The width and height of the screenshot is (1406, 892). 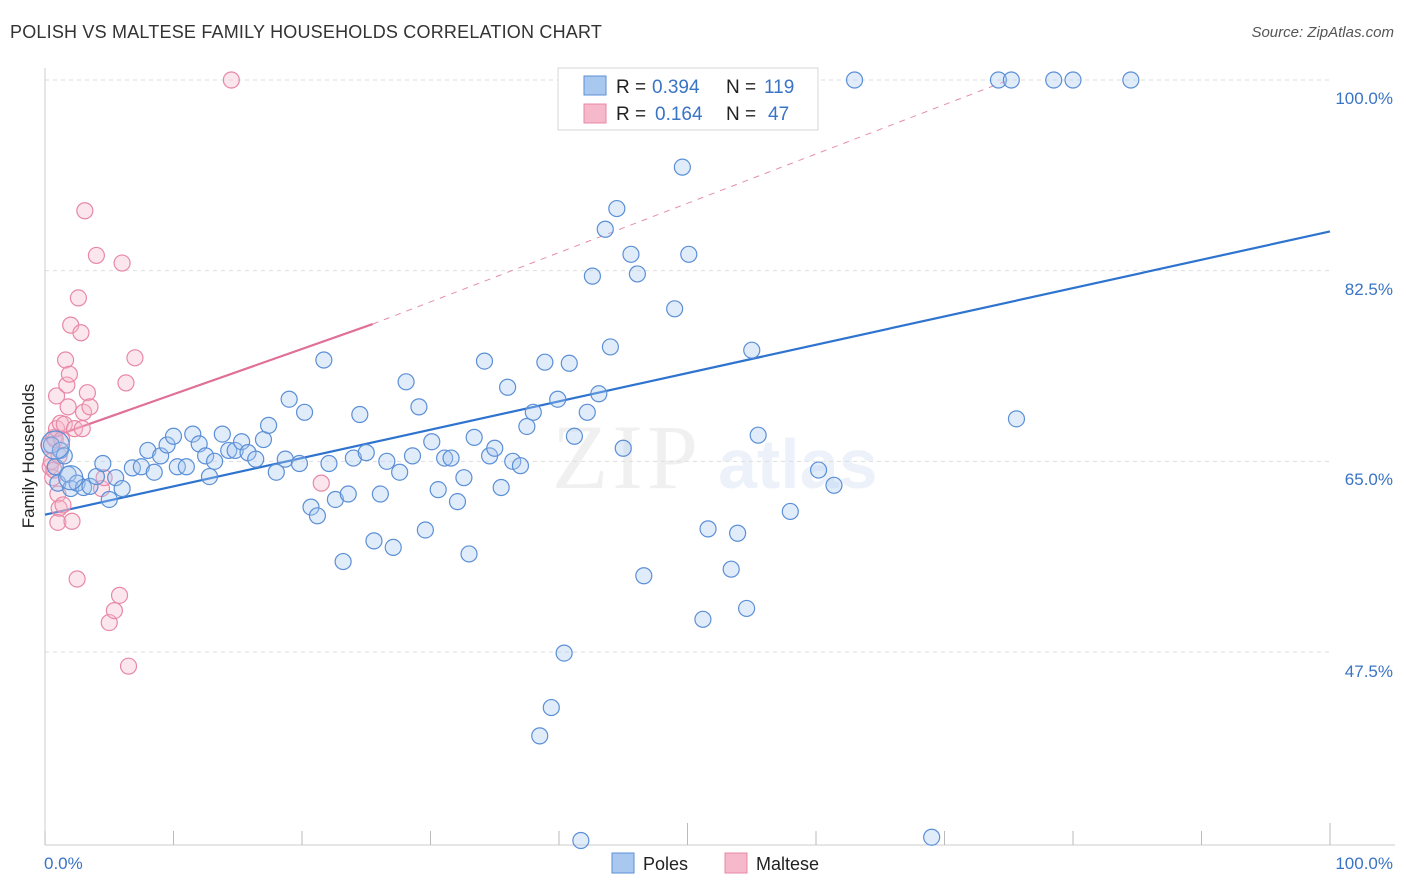 What do you see at coordinates (679, 114) in the screenshot?
I see `legend-maltese-r-value: 0.164` at bounding box center [679, 114].